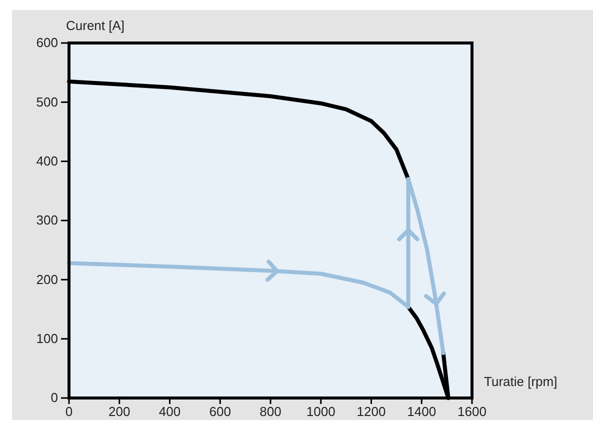 This screenshot has width=593, height=434. What do you see at coordinates (119, 412) in the screenshot?
I see `x-tick-label: 200` at bounding box center [119, 412].